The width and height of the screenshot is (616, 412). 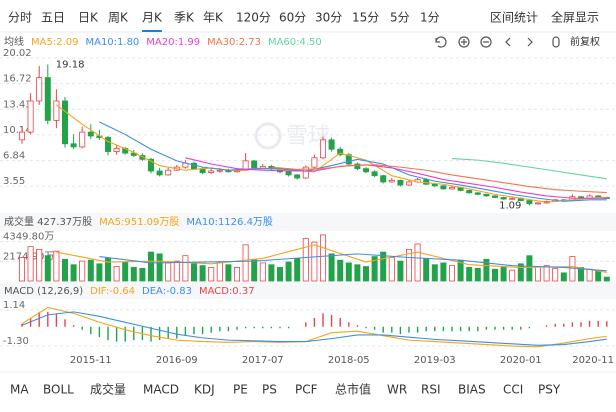 I want to click on period-tab: 季K, so click(x=184, y=18).